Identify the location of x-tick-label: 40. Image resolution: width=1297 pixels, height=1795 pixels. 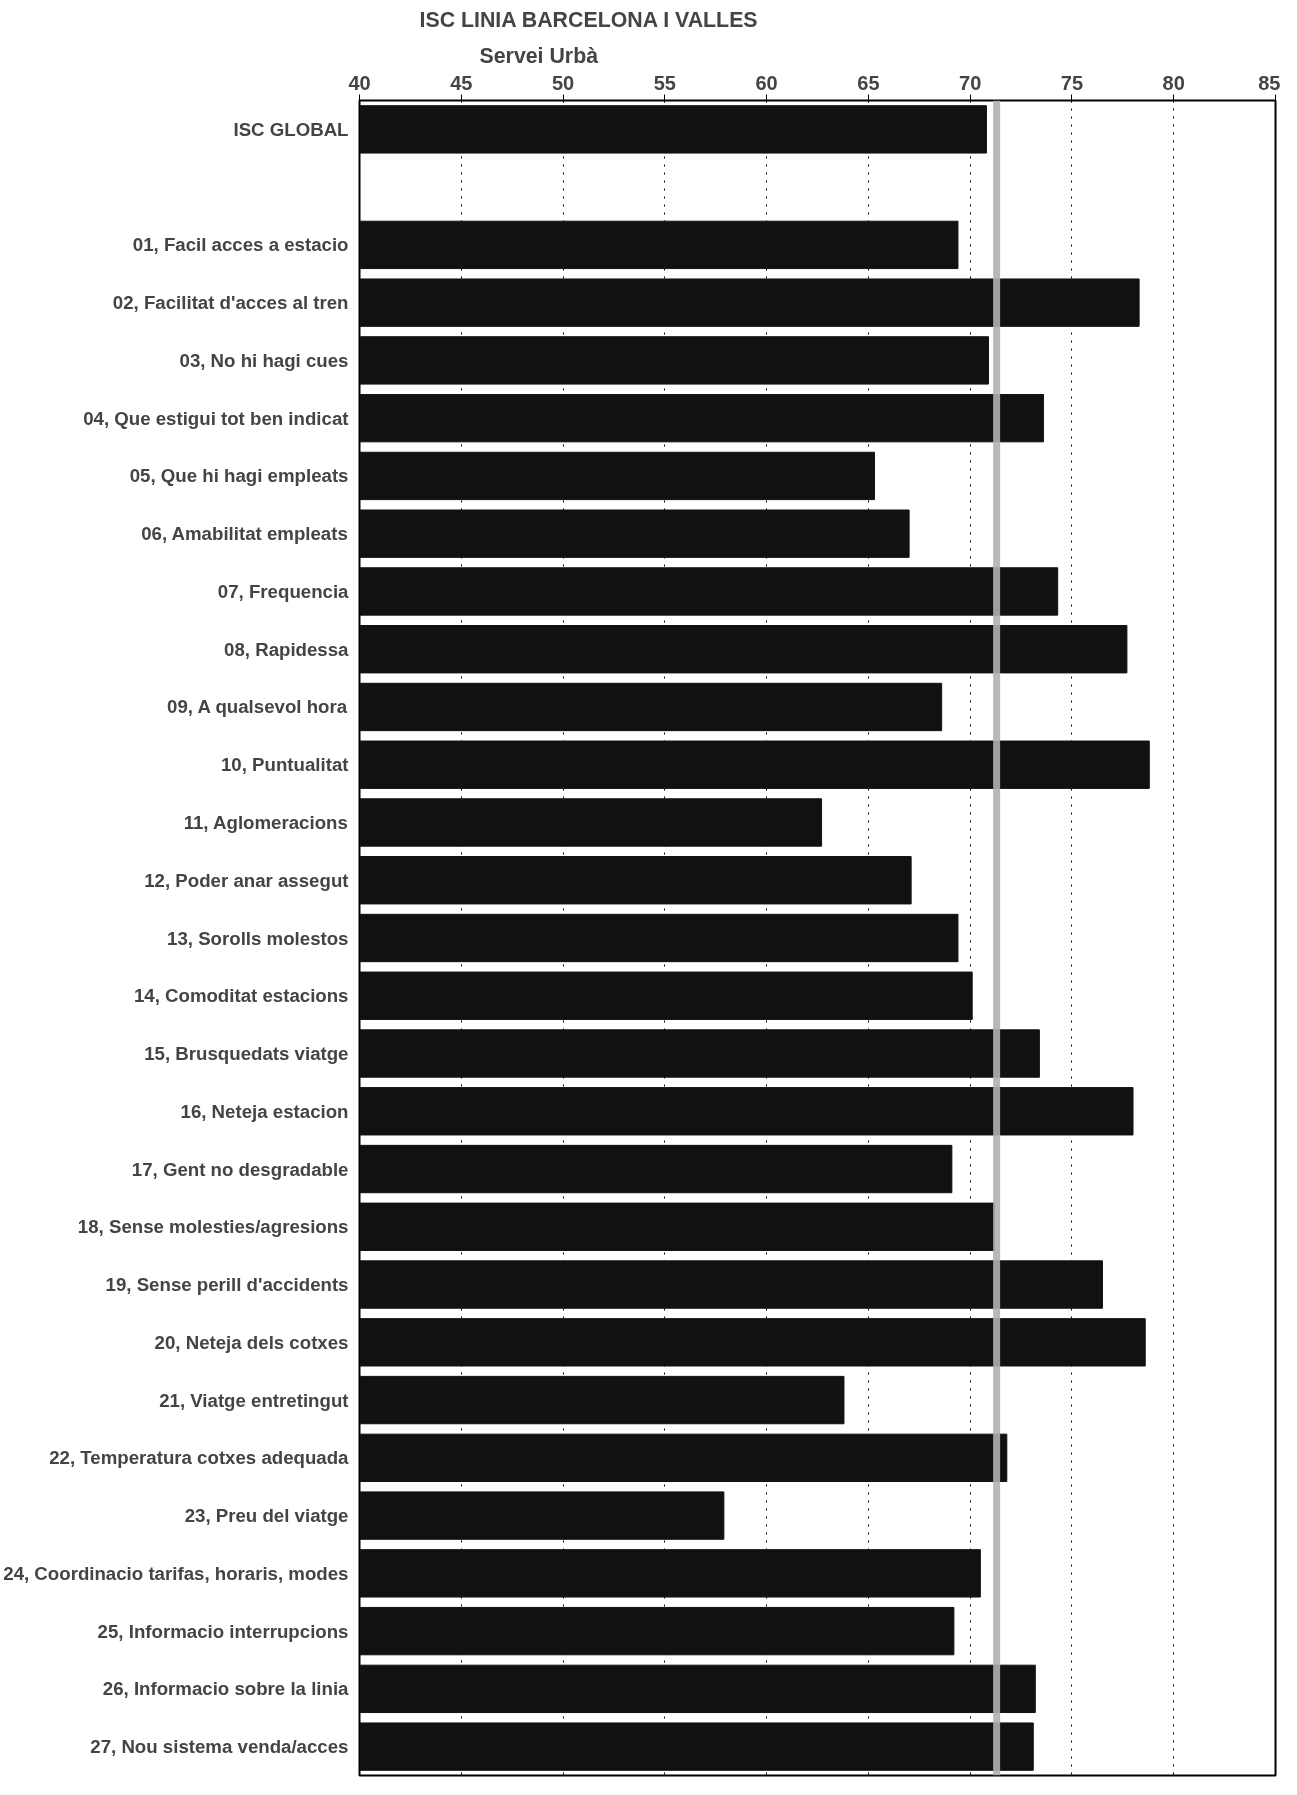
(359, 82).